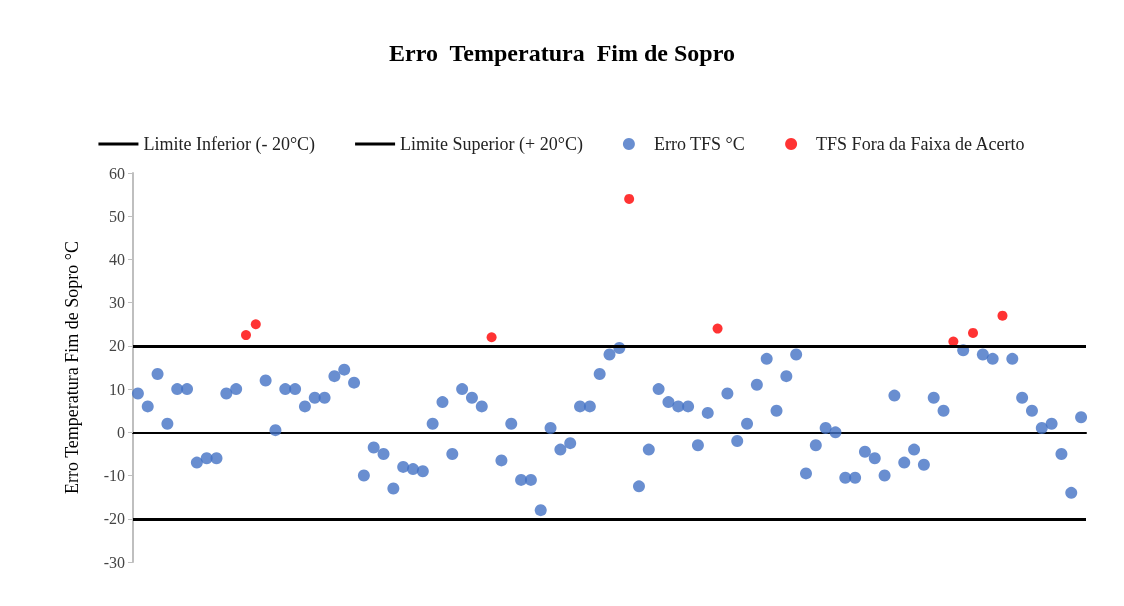 This screenshot has width=1124, height=606. What do you see at coordinates (72, 367) in the screenshot?
I see `y-axis-title: Erro Temperatura Fim de Sopro °C` at bounding box center [72, 367].